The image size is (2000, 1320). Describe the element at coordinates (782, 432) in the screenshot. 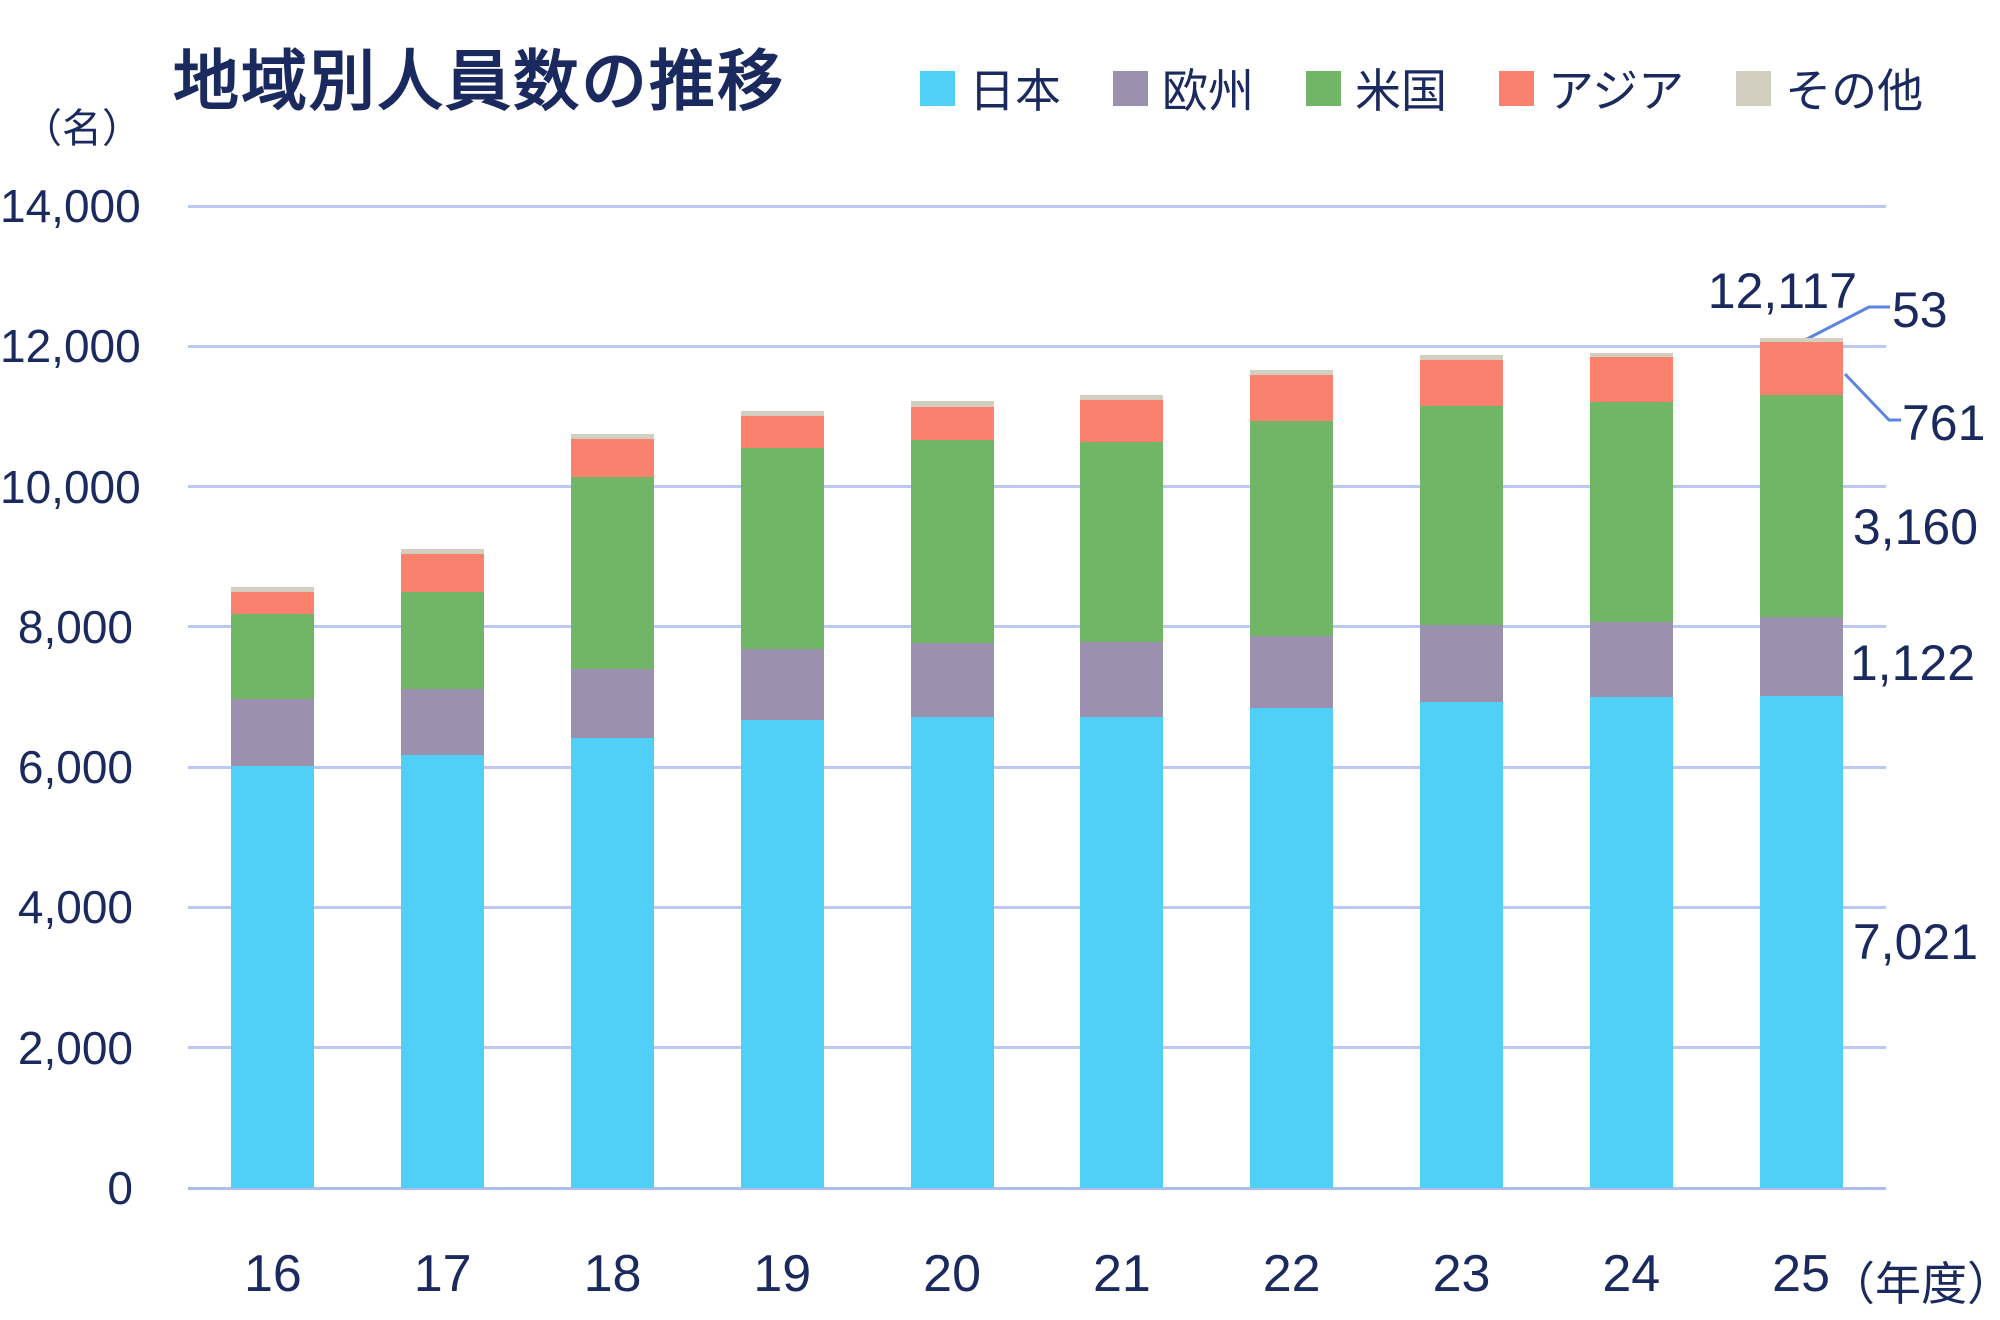

I see `bar-segment-19-アジア` at that location.